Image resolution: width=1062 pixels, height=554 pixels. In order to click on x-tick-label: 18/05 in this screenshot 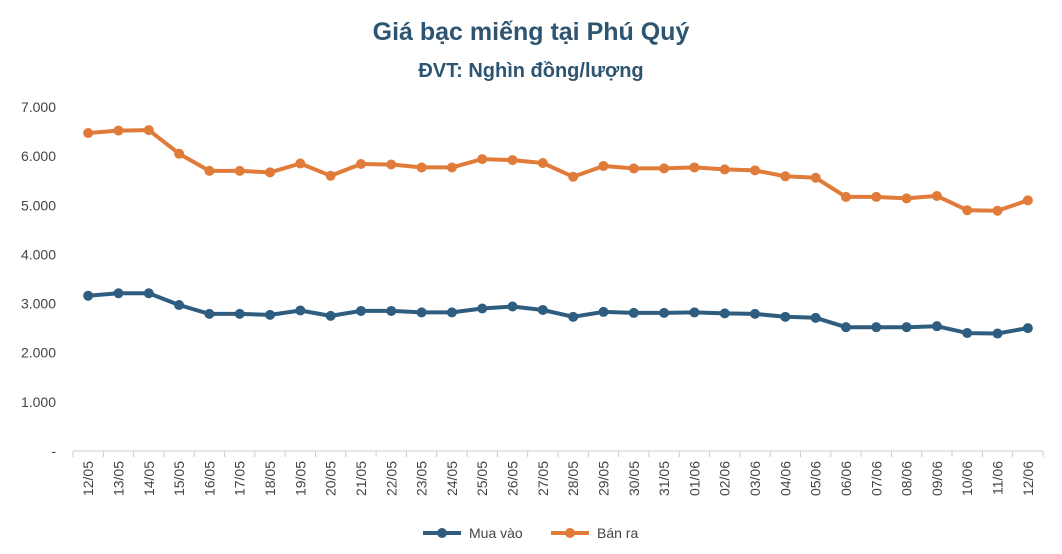, I will do `click(270, 478)`.